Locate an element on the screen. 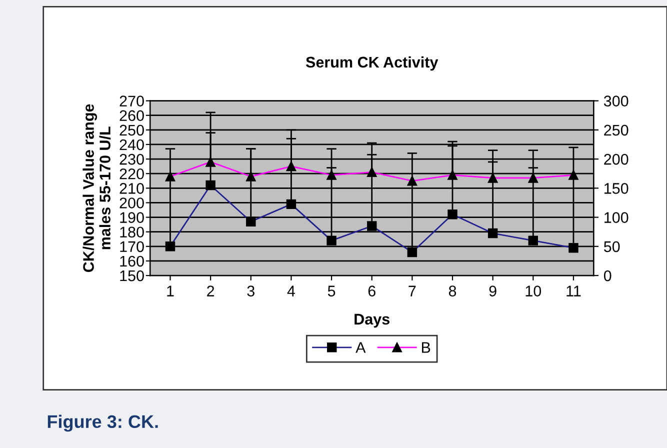 The image size is (667, 448). y-tick-label: 270 is located at coordinates (132, 101).